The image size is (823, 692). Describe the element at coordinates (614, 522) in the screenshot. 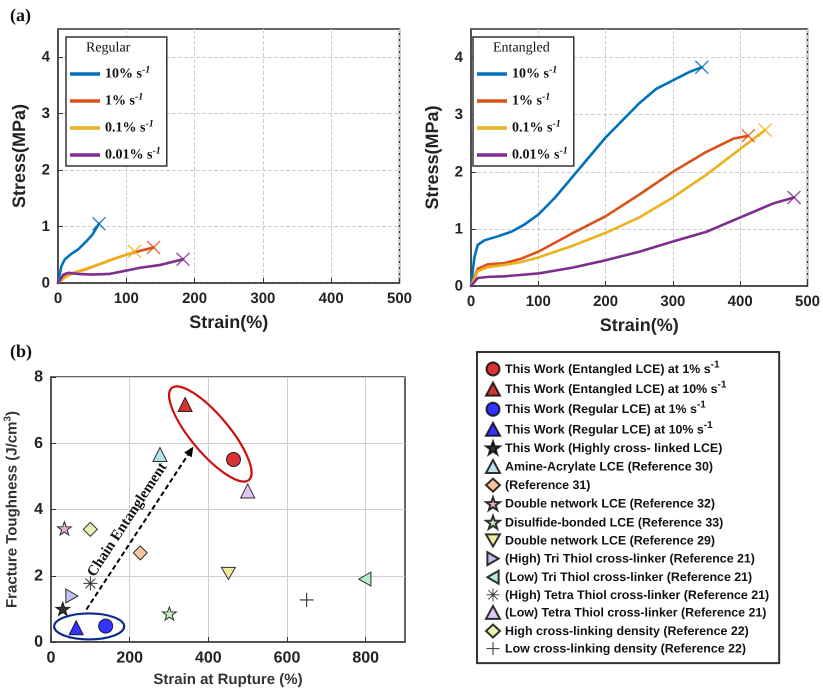

I see `legend-label: Disulfide-bonded LCE (Reference 33)` at that location.